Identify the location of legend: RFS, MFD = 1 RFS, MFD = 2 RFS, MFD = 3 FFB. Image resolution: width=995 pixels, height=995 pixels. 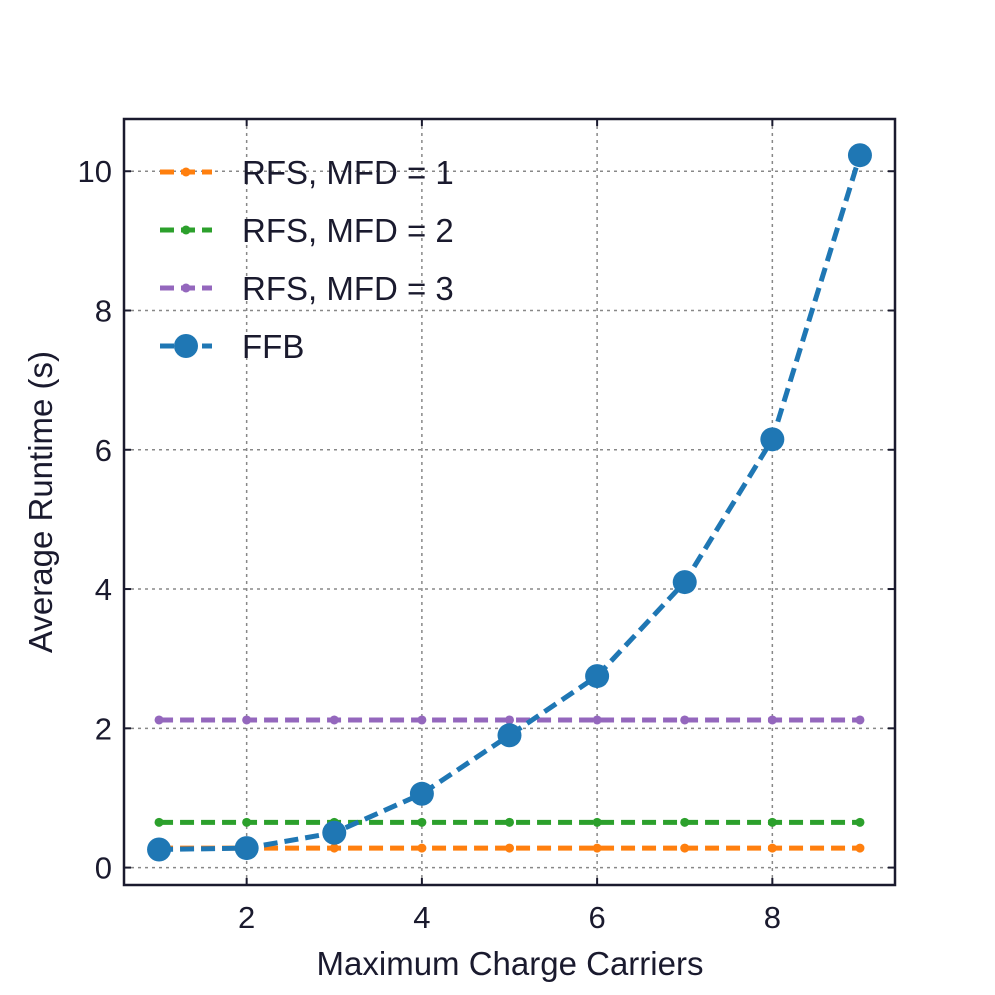
(307, 259).